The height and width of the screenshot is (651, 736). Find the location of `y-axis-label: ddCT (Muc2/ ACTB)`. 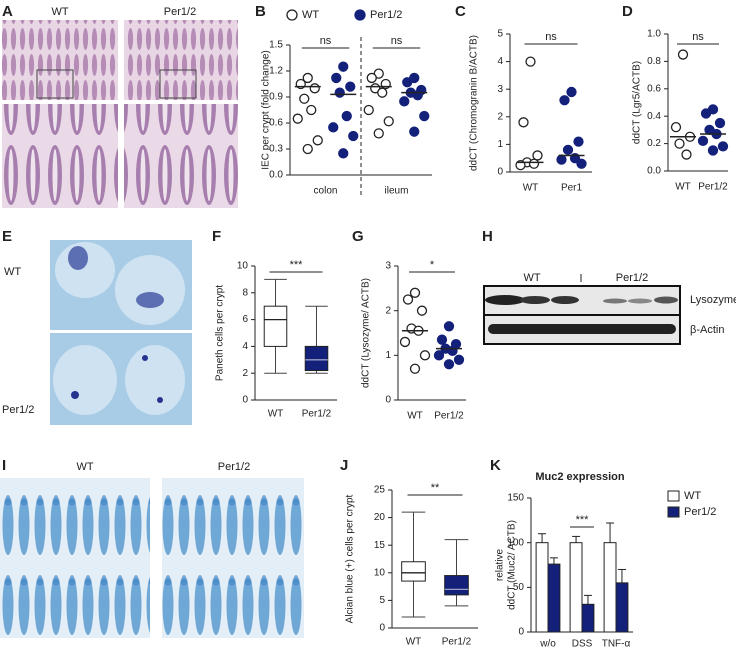

y-axis-label: ddCT (Muc2/ ACTB) is located at coordinates (512, 565).